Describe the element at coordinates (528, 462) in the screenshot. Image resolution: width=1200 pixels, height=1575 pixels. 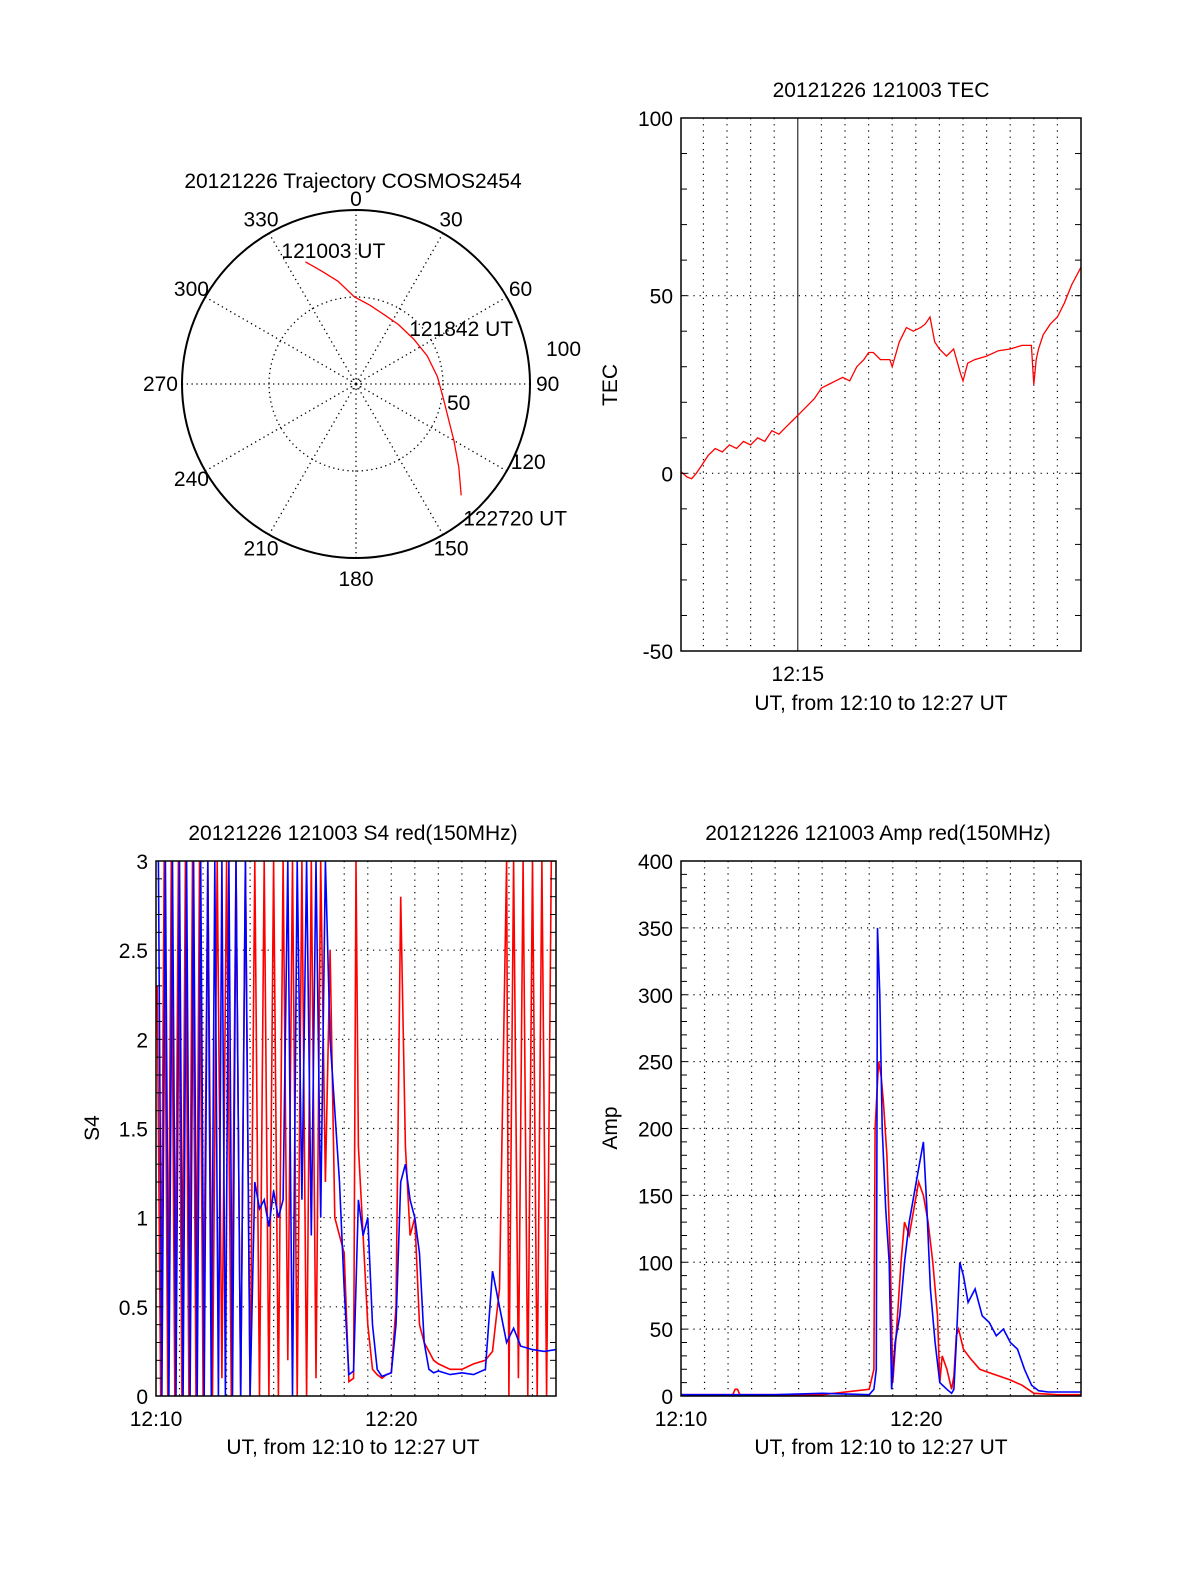
I see `polar-angle-label: 120` at that location.